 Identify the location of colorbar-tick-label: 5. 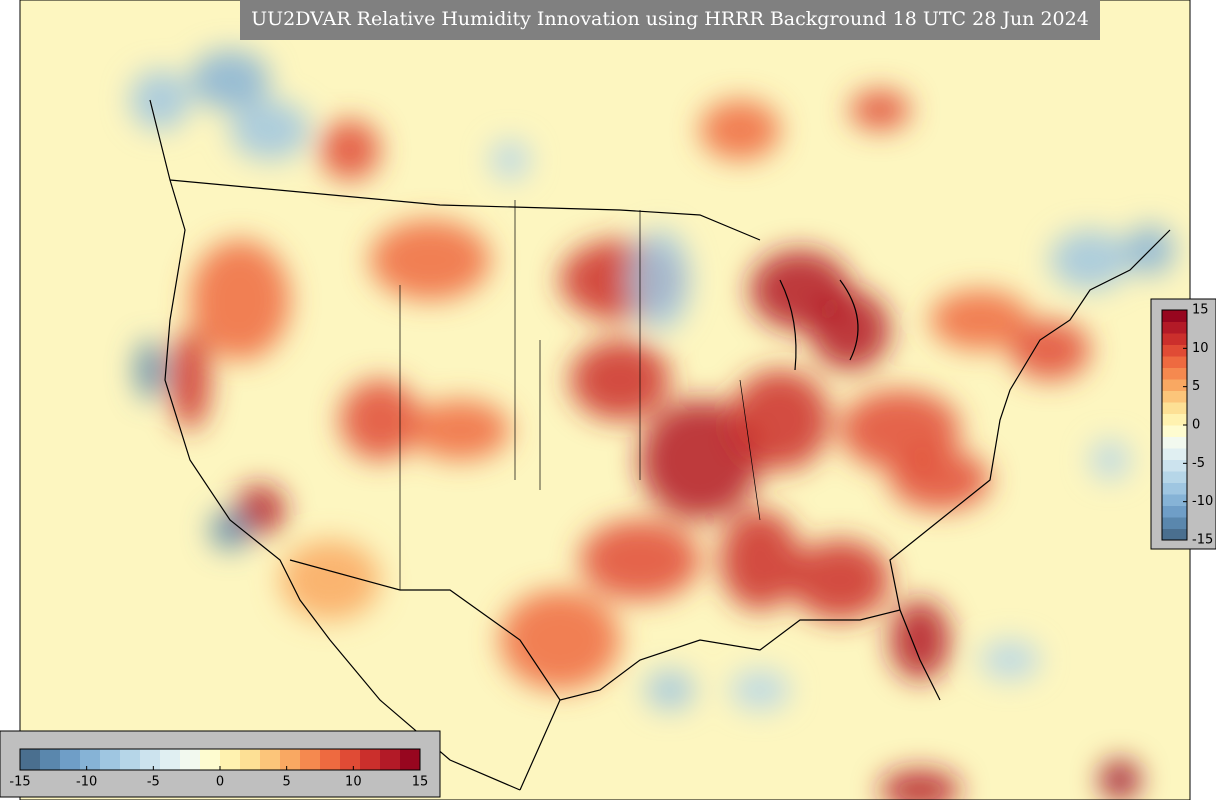
(1196, 386).